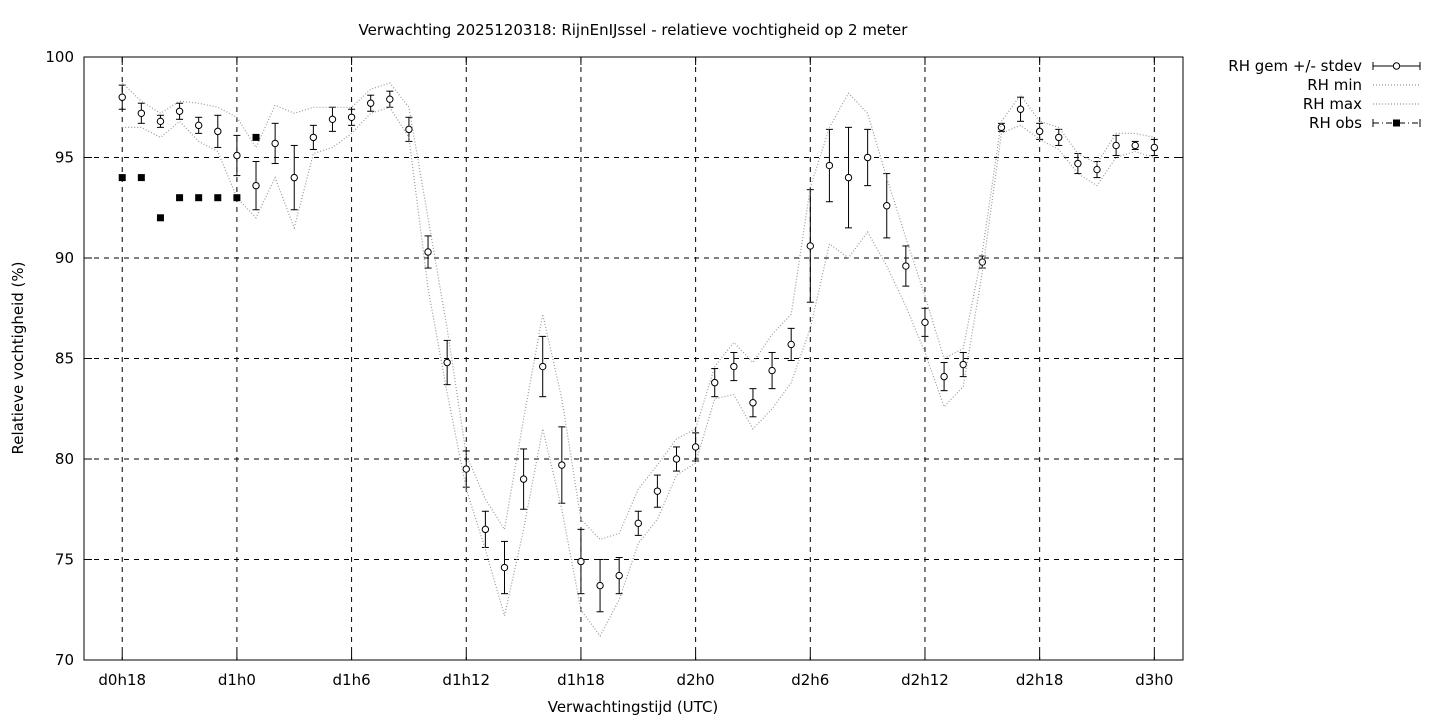 This screenshot has height=720, width=1440. What do you see at coordinates (18, 357) in the screenshot?
I see `y-axis-label: Relatieve vochtigheid (%)` at bounding box center [18, 357].